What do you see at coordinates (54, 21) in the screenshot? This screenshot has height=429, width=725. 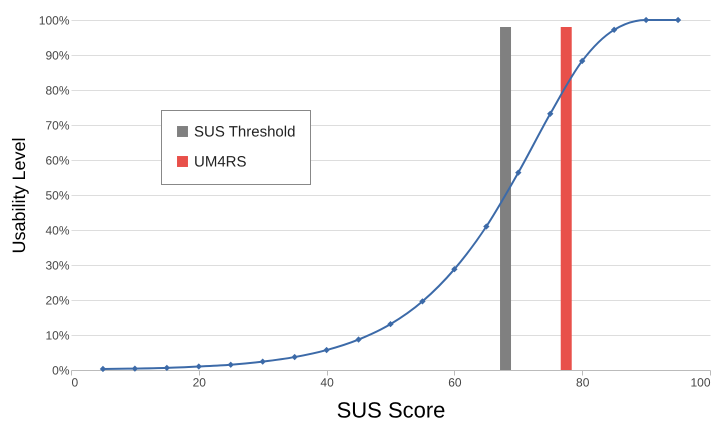 I see `y-tick-label: 100%` at bounding box center [54, 21].